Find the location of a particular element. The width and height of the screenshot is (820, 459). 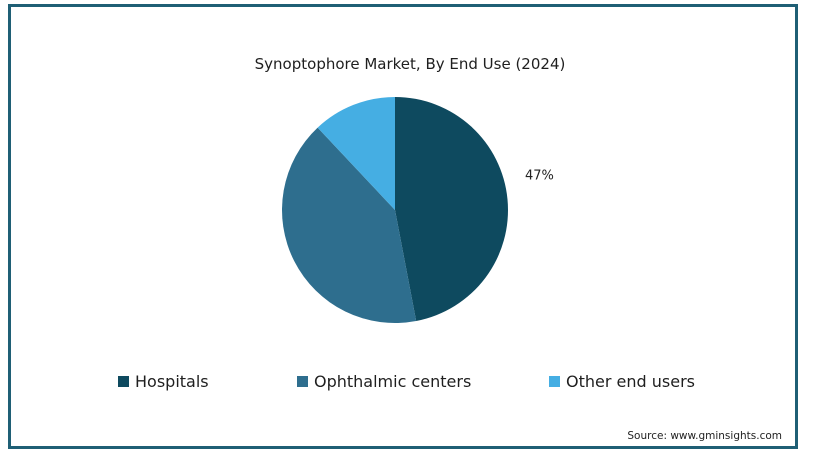

legend-item-ophthalmic-centers: Ophthalmic centers is located at coordinates (384, 381).